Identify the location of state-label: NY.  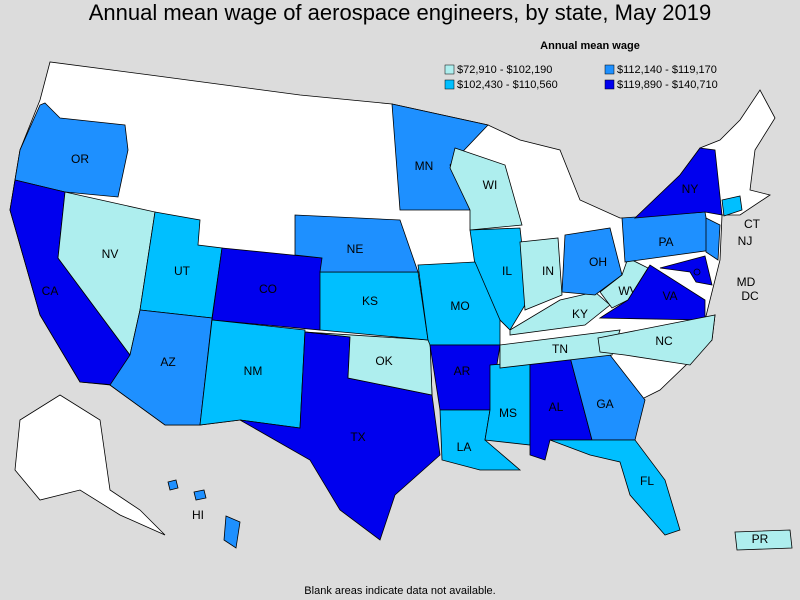
(690, 189).